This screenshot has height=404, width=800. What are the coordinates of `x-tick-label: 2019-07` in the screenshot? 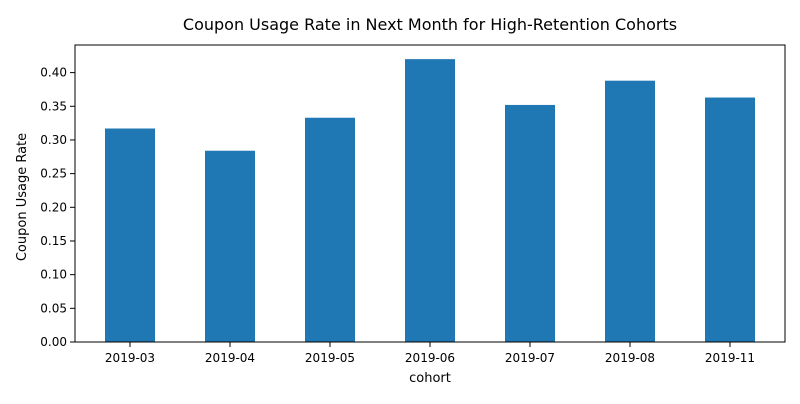 It's located at (530, 358).